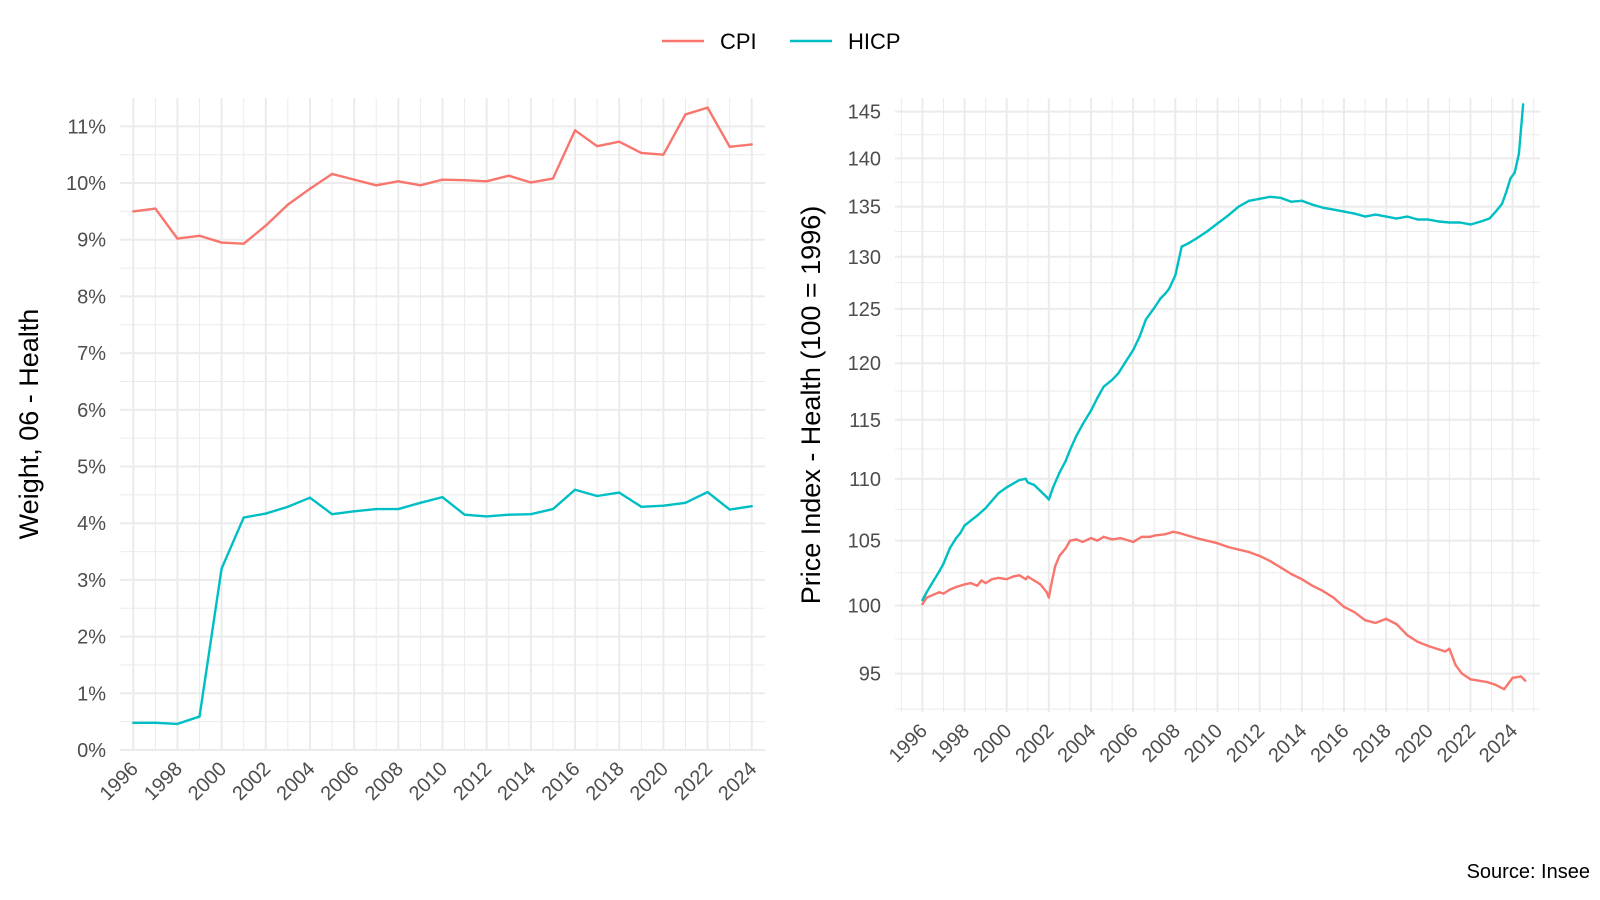 The image size is (1600, 900). Describe the element at coordinates (91, 354) in the screenshot. I see `y-tick-label: 7%` at that location.